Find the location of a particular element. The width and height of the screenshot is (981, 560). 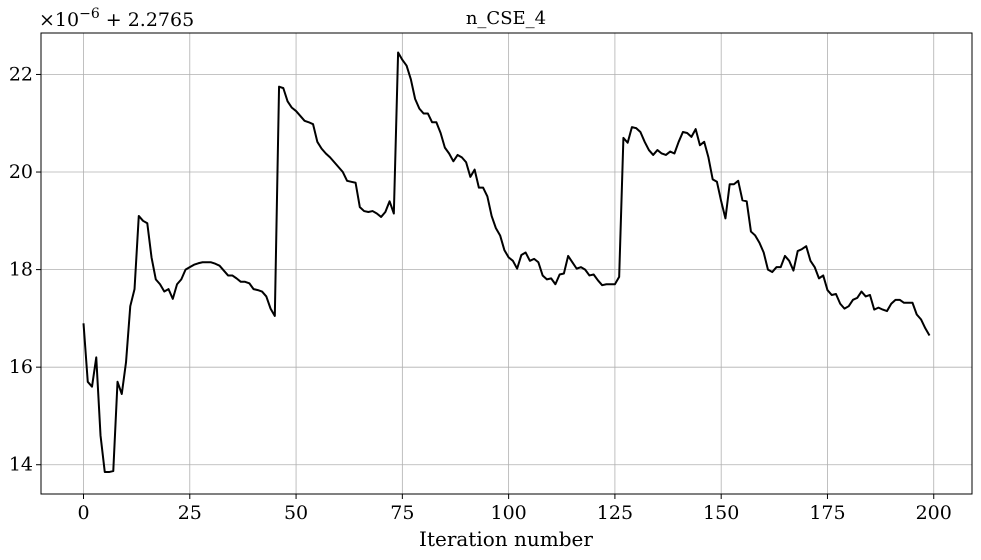

x-tick-label: 125 is located at coordinates (615, 513).